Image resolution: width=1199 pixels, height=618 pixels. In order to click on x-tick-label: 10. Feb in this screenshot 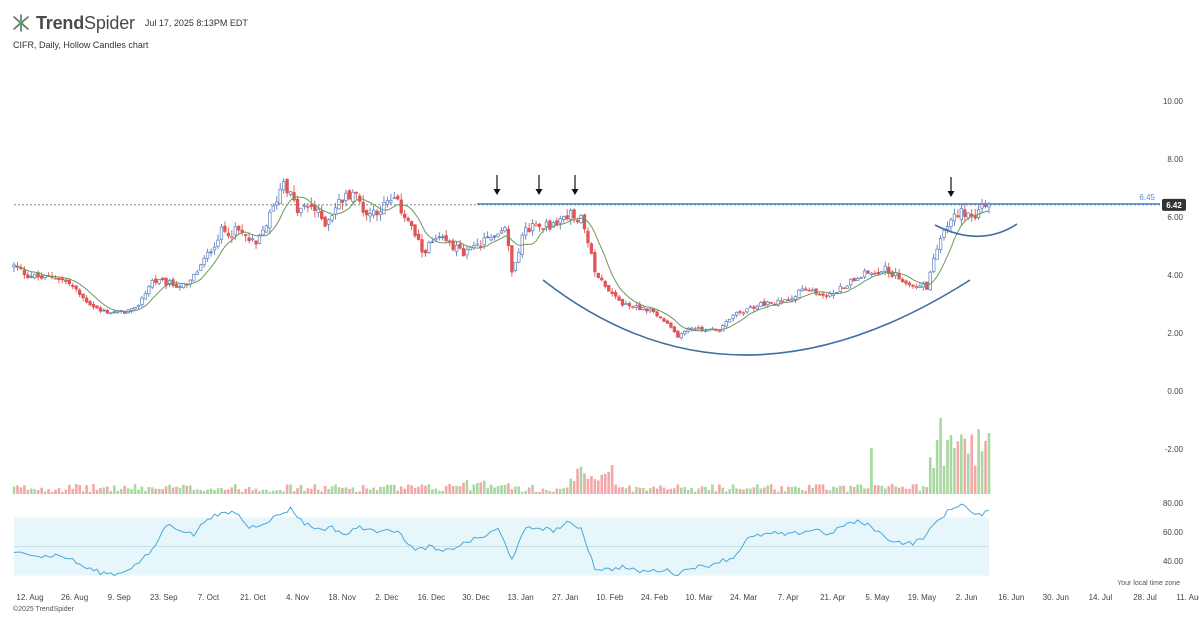, I will do `click(610, 597)`.